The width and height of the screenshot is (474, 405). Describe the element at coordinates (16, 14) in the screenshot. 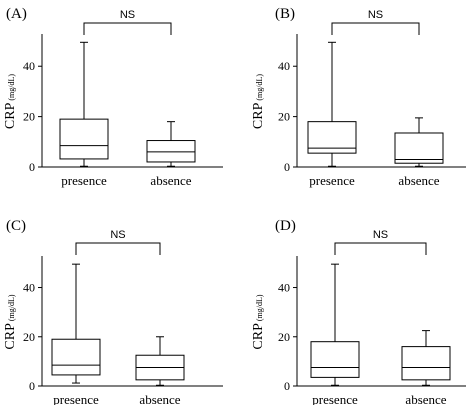

I see `panel-label: (A)` at that location.